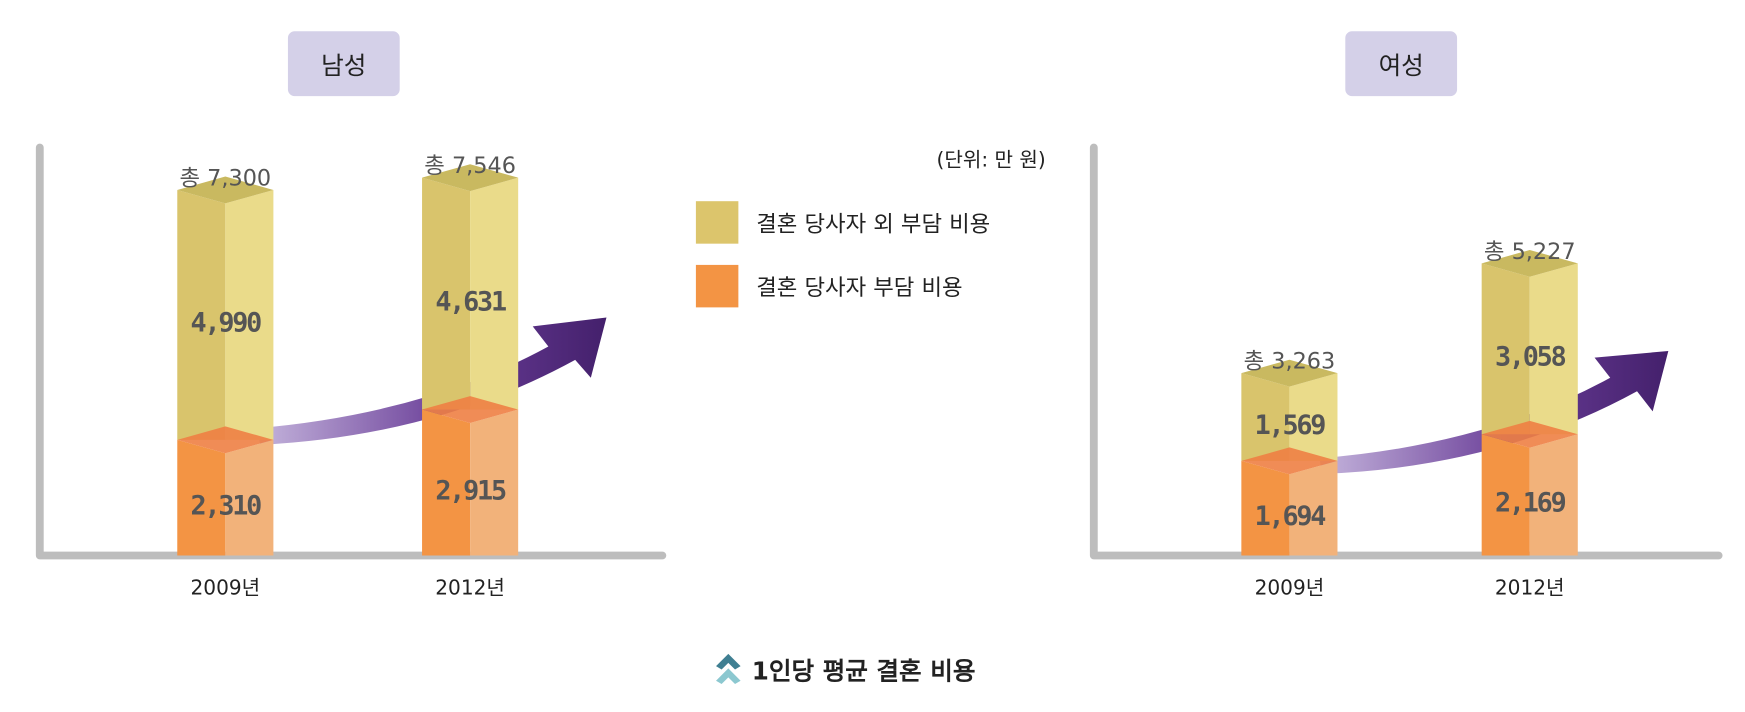 The width and height of the screenshot is (1745, 712). I want to click on women-total-label-1: 총 5,227, so click(1530, 252).